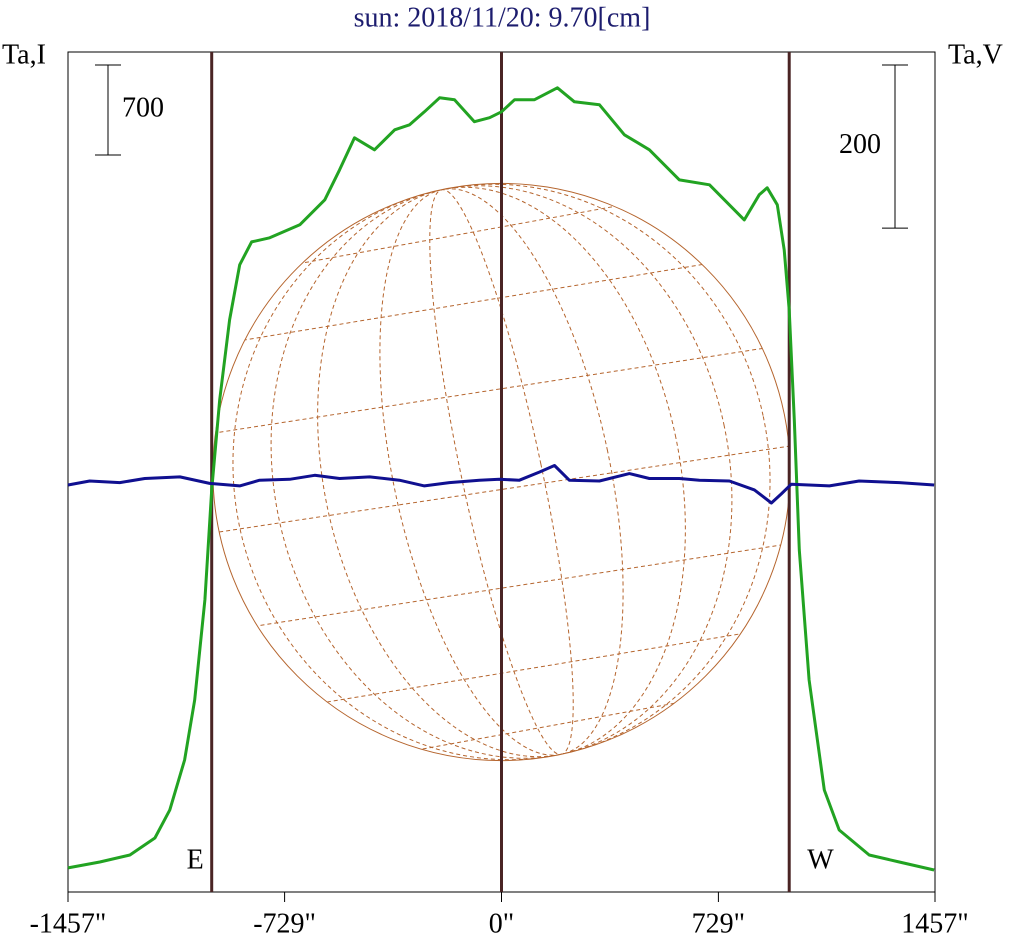  Describe the element at coordinates (143, 107) in the screenshot. I see `scale-label: 700` at that location.